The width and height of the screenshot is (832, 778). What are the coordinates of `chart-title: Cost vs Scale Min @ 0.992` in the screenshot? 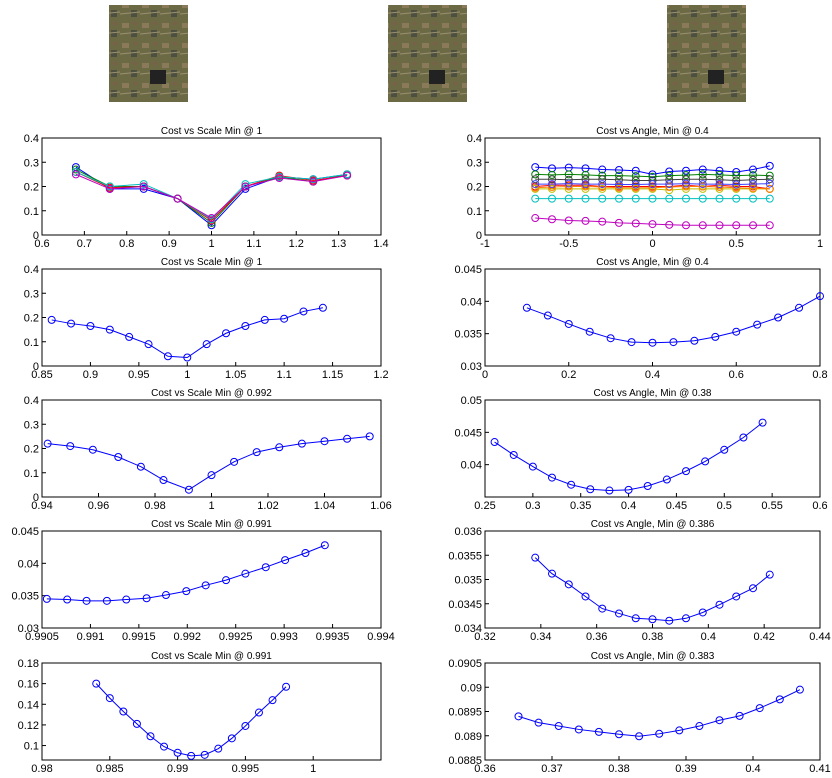 It's located at (211, 393).